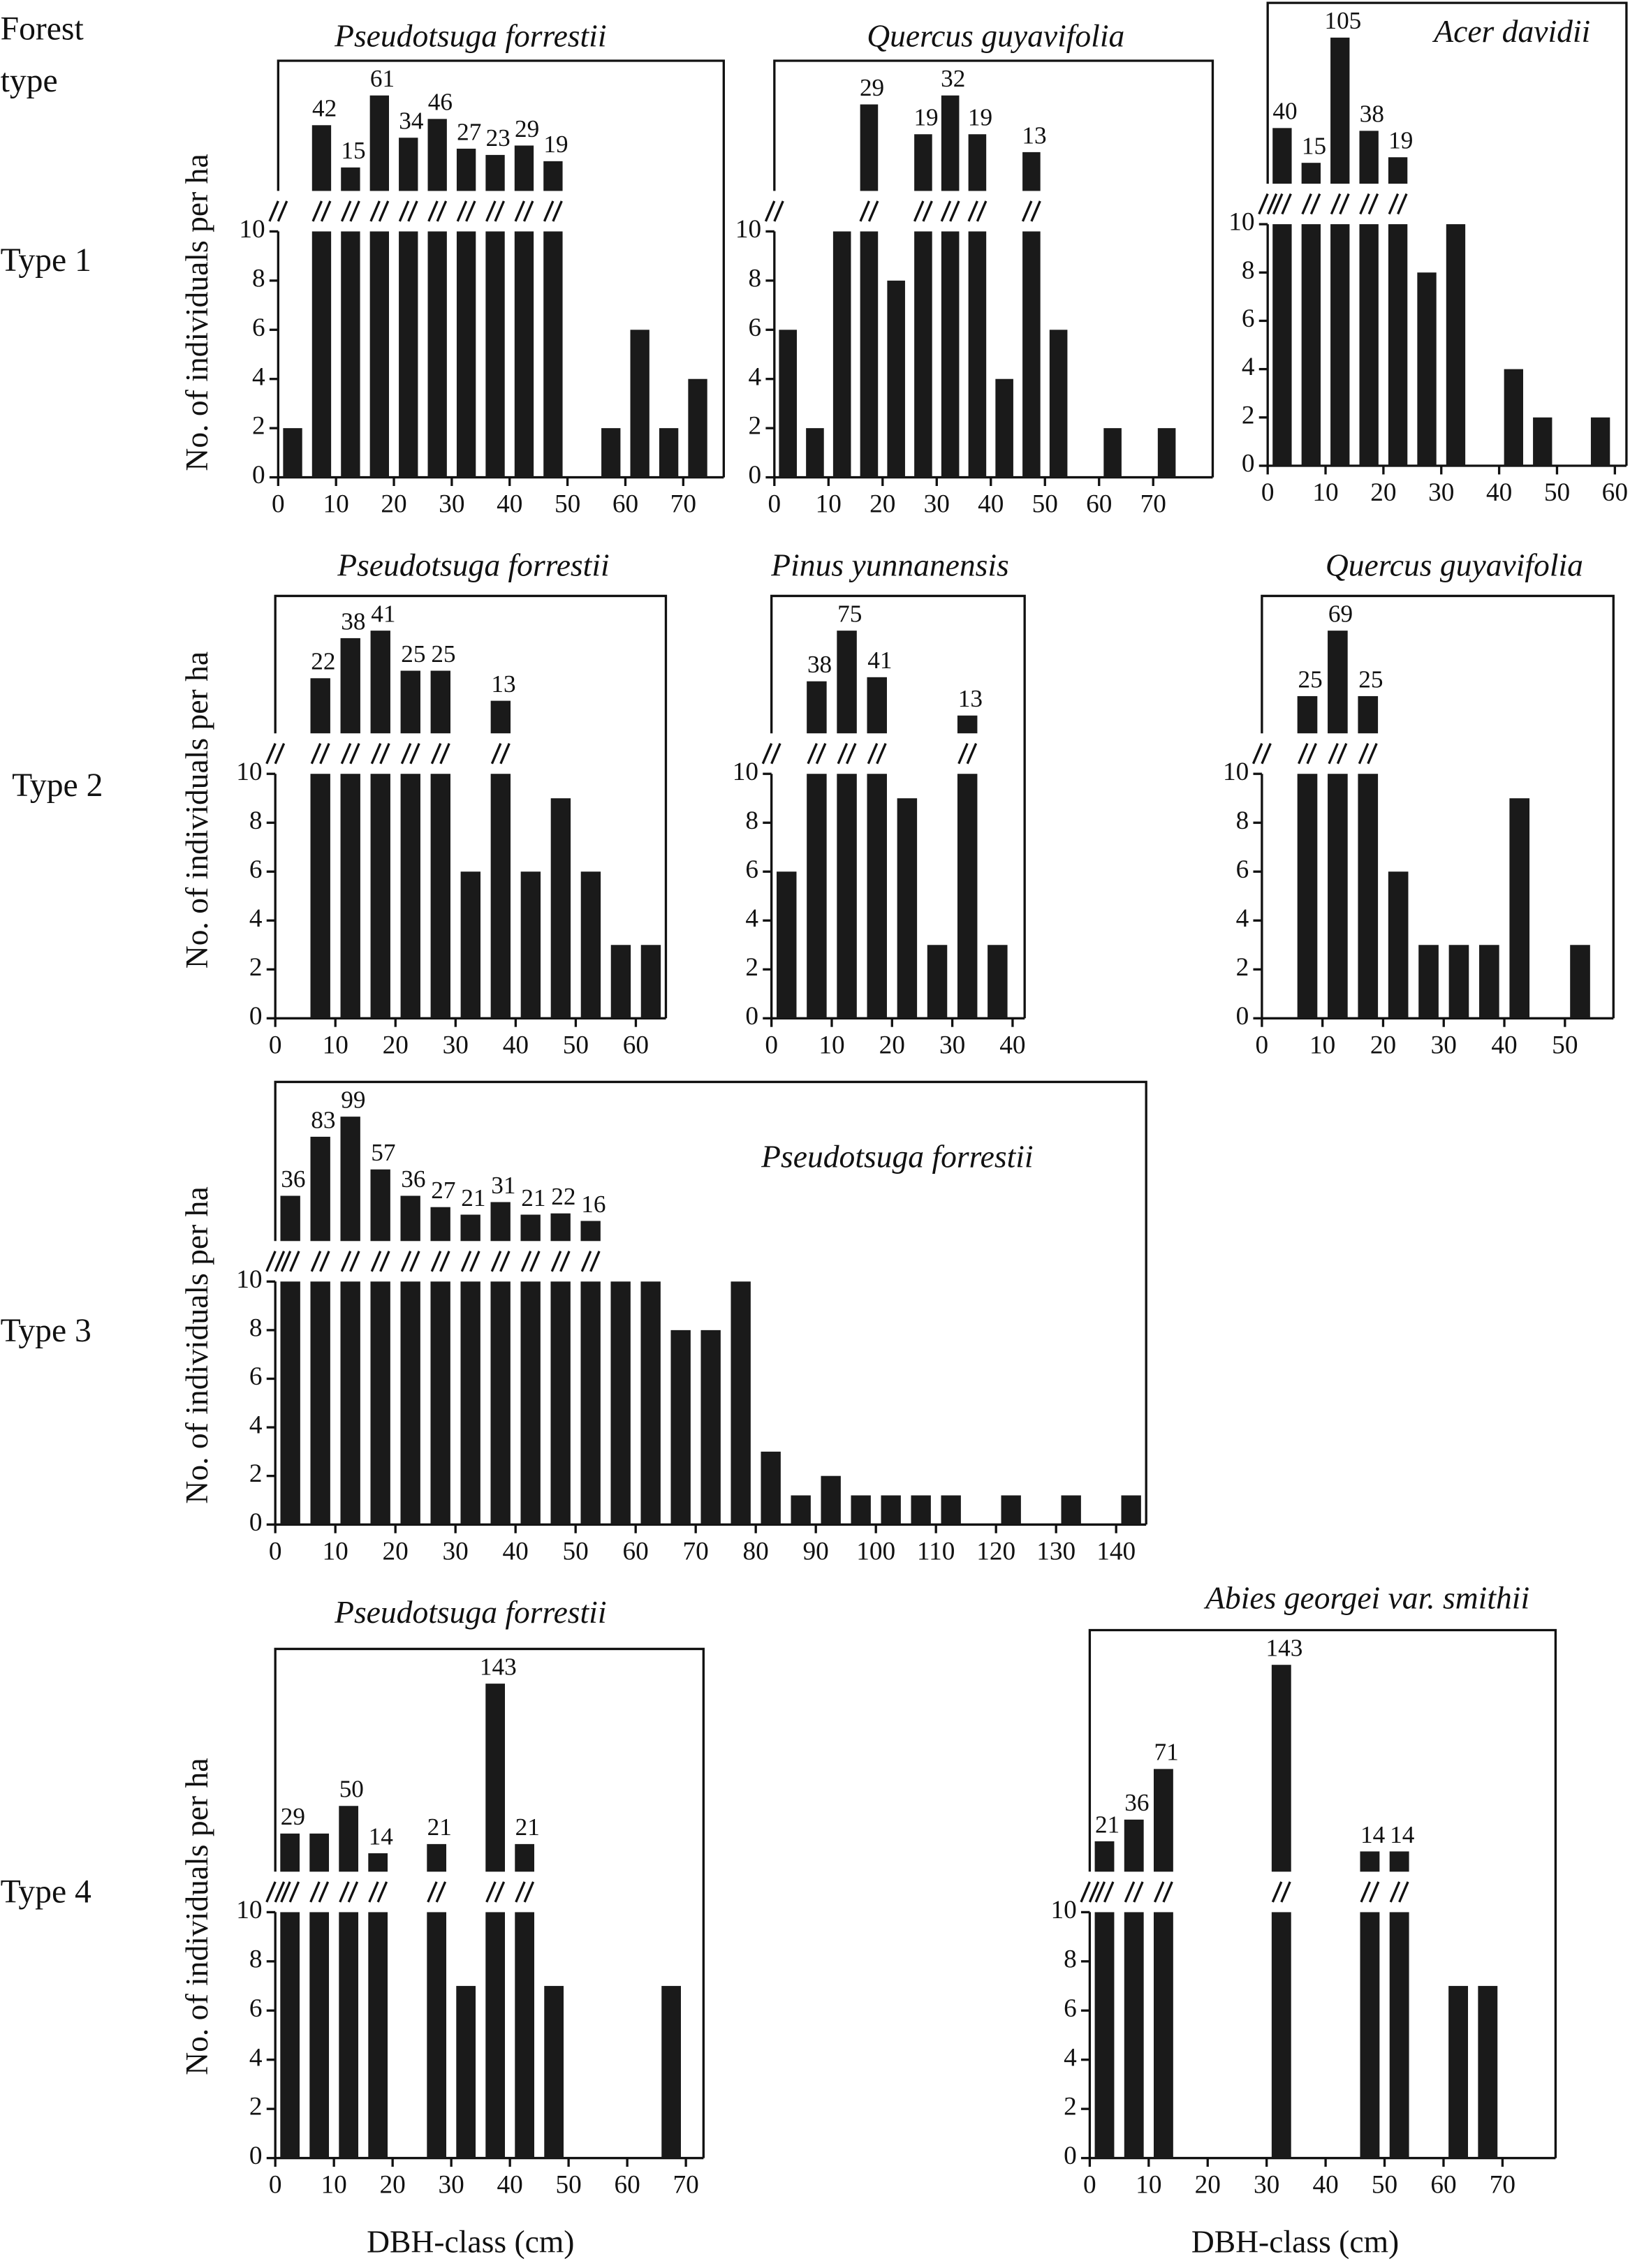 The image size is (1637, 2268). I want to click on value-label: 34, so click(411, 121).